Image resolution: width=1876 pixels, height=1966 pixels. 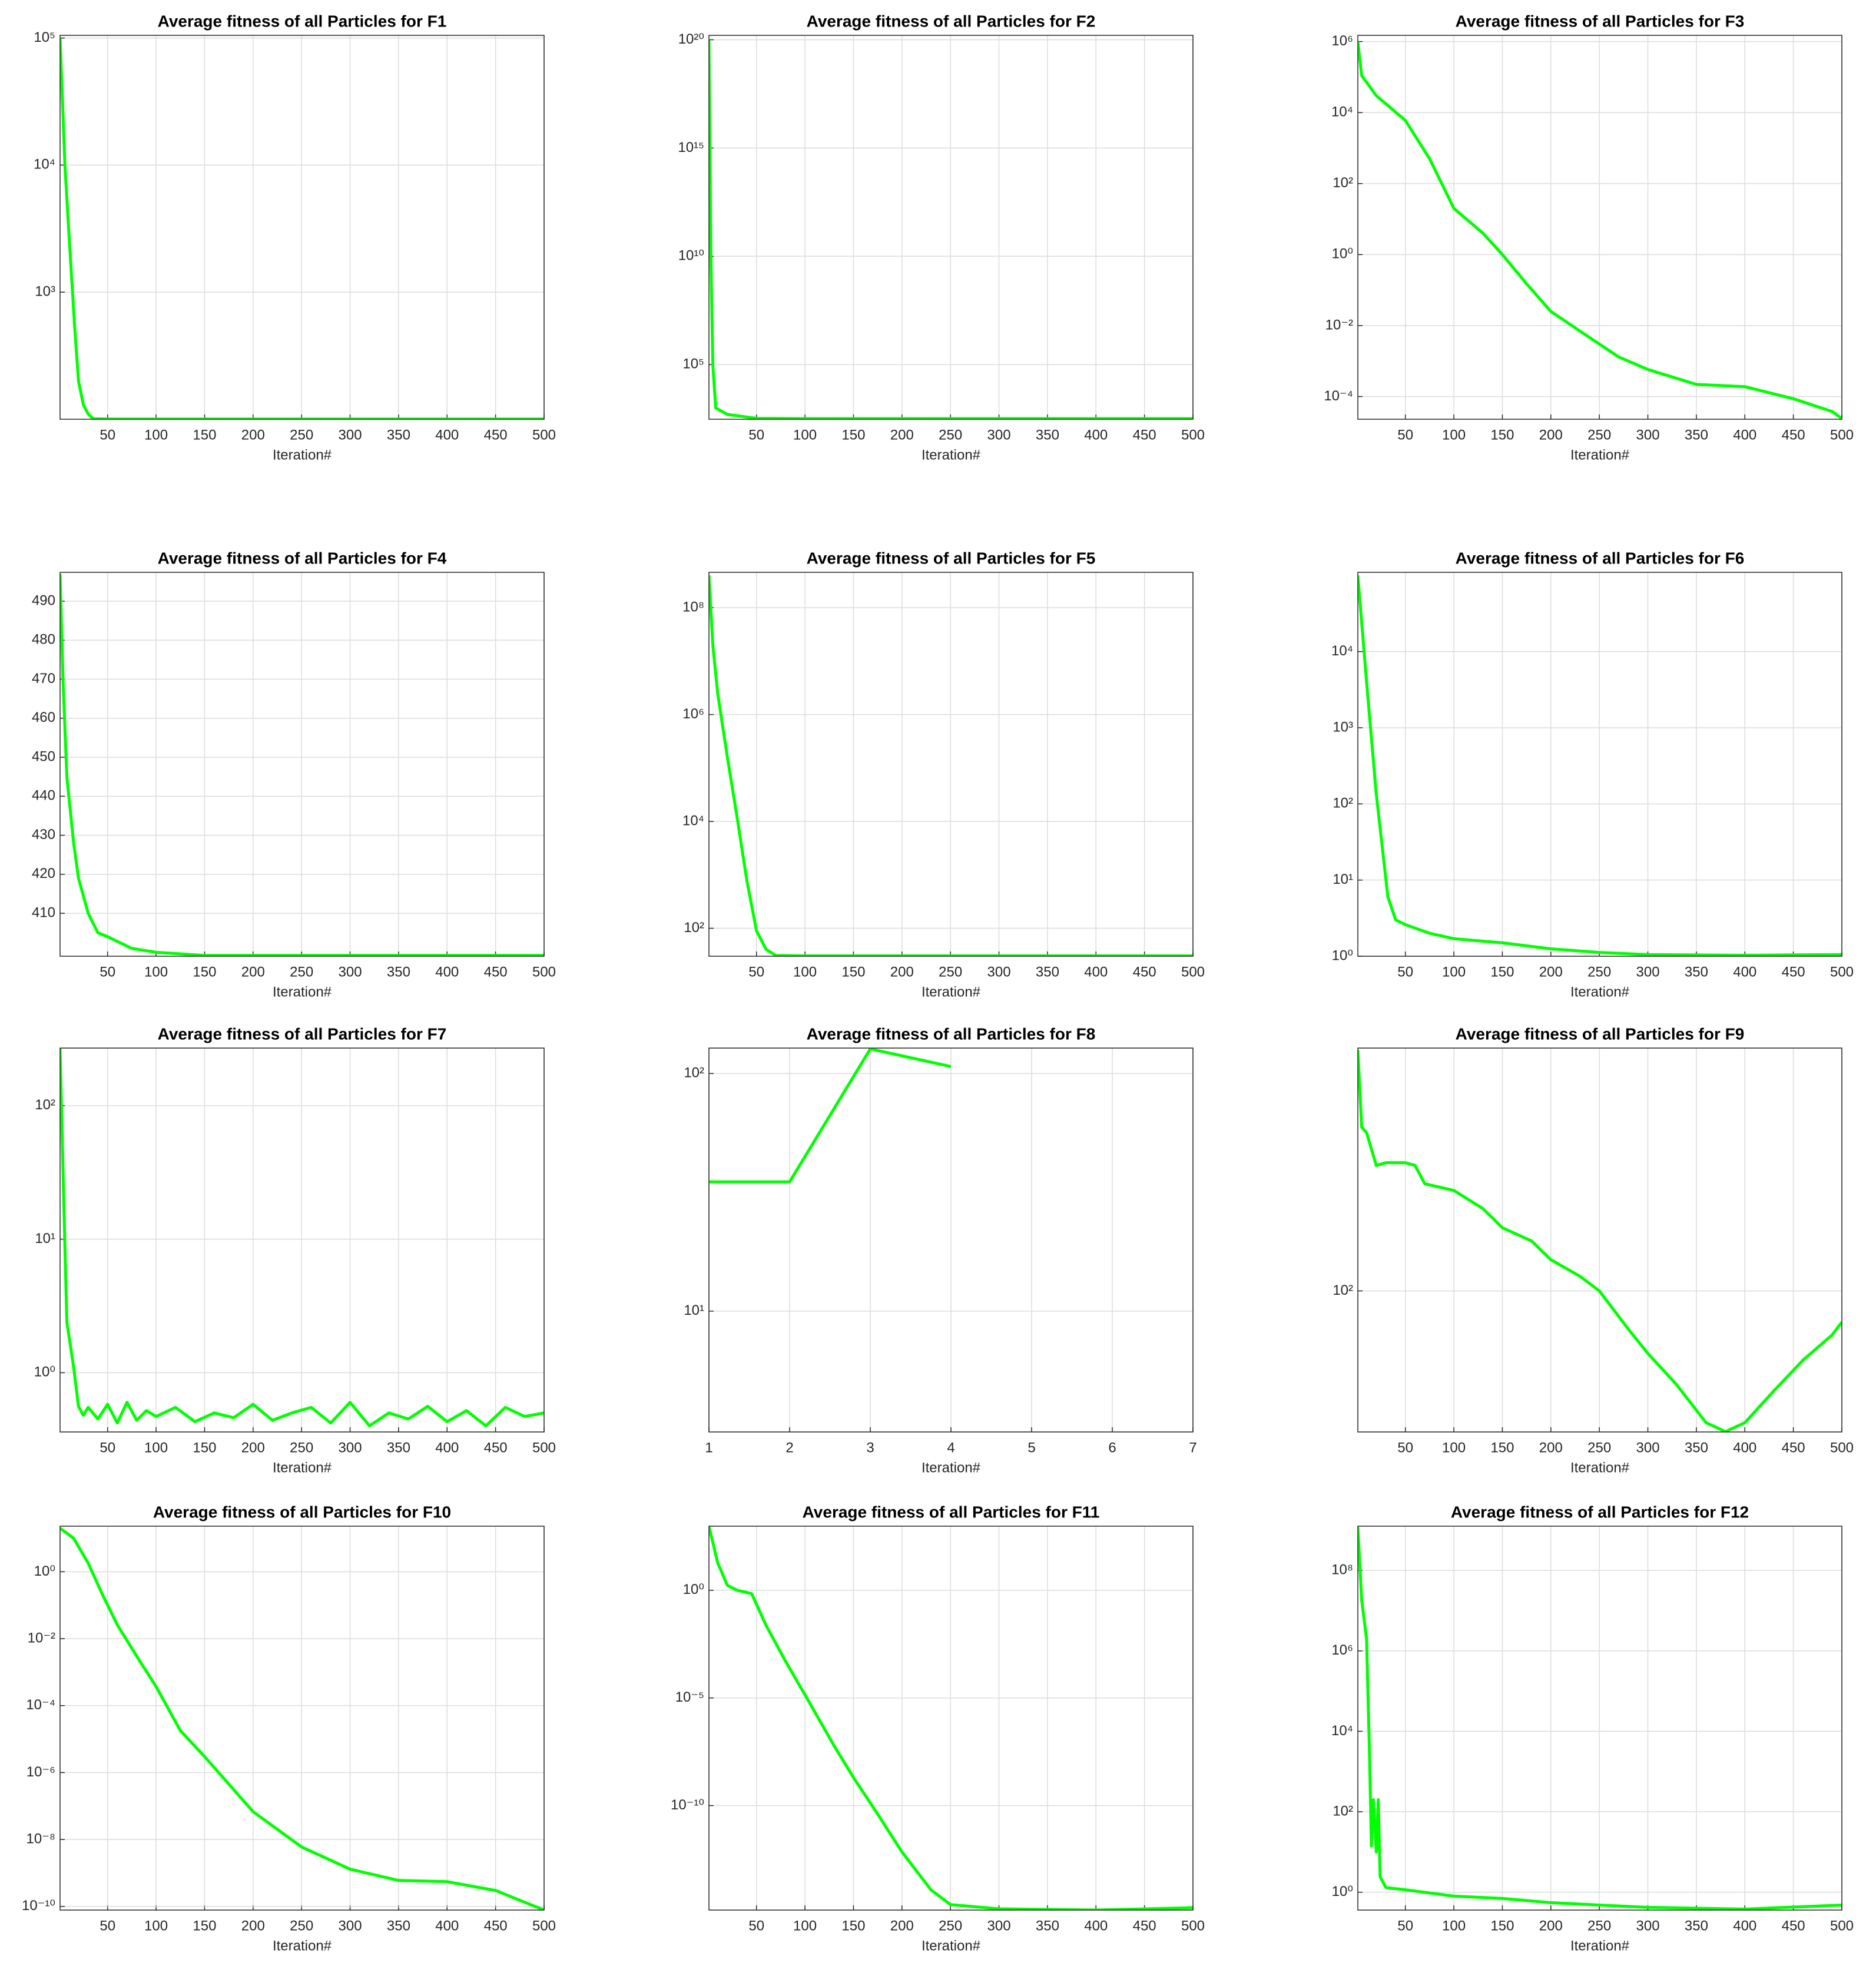 What do you see at coordinates (689, 1697) in the screenshot?
I see `y-tick-label: 10⁻⁵` at bounding box center [689, 1697].